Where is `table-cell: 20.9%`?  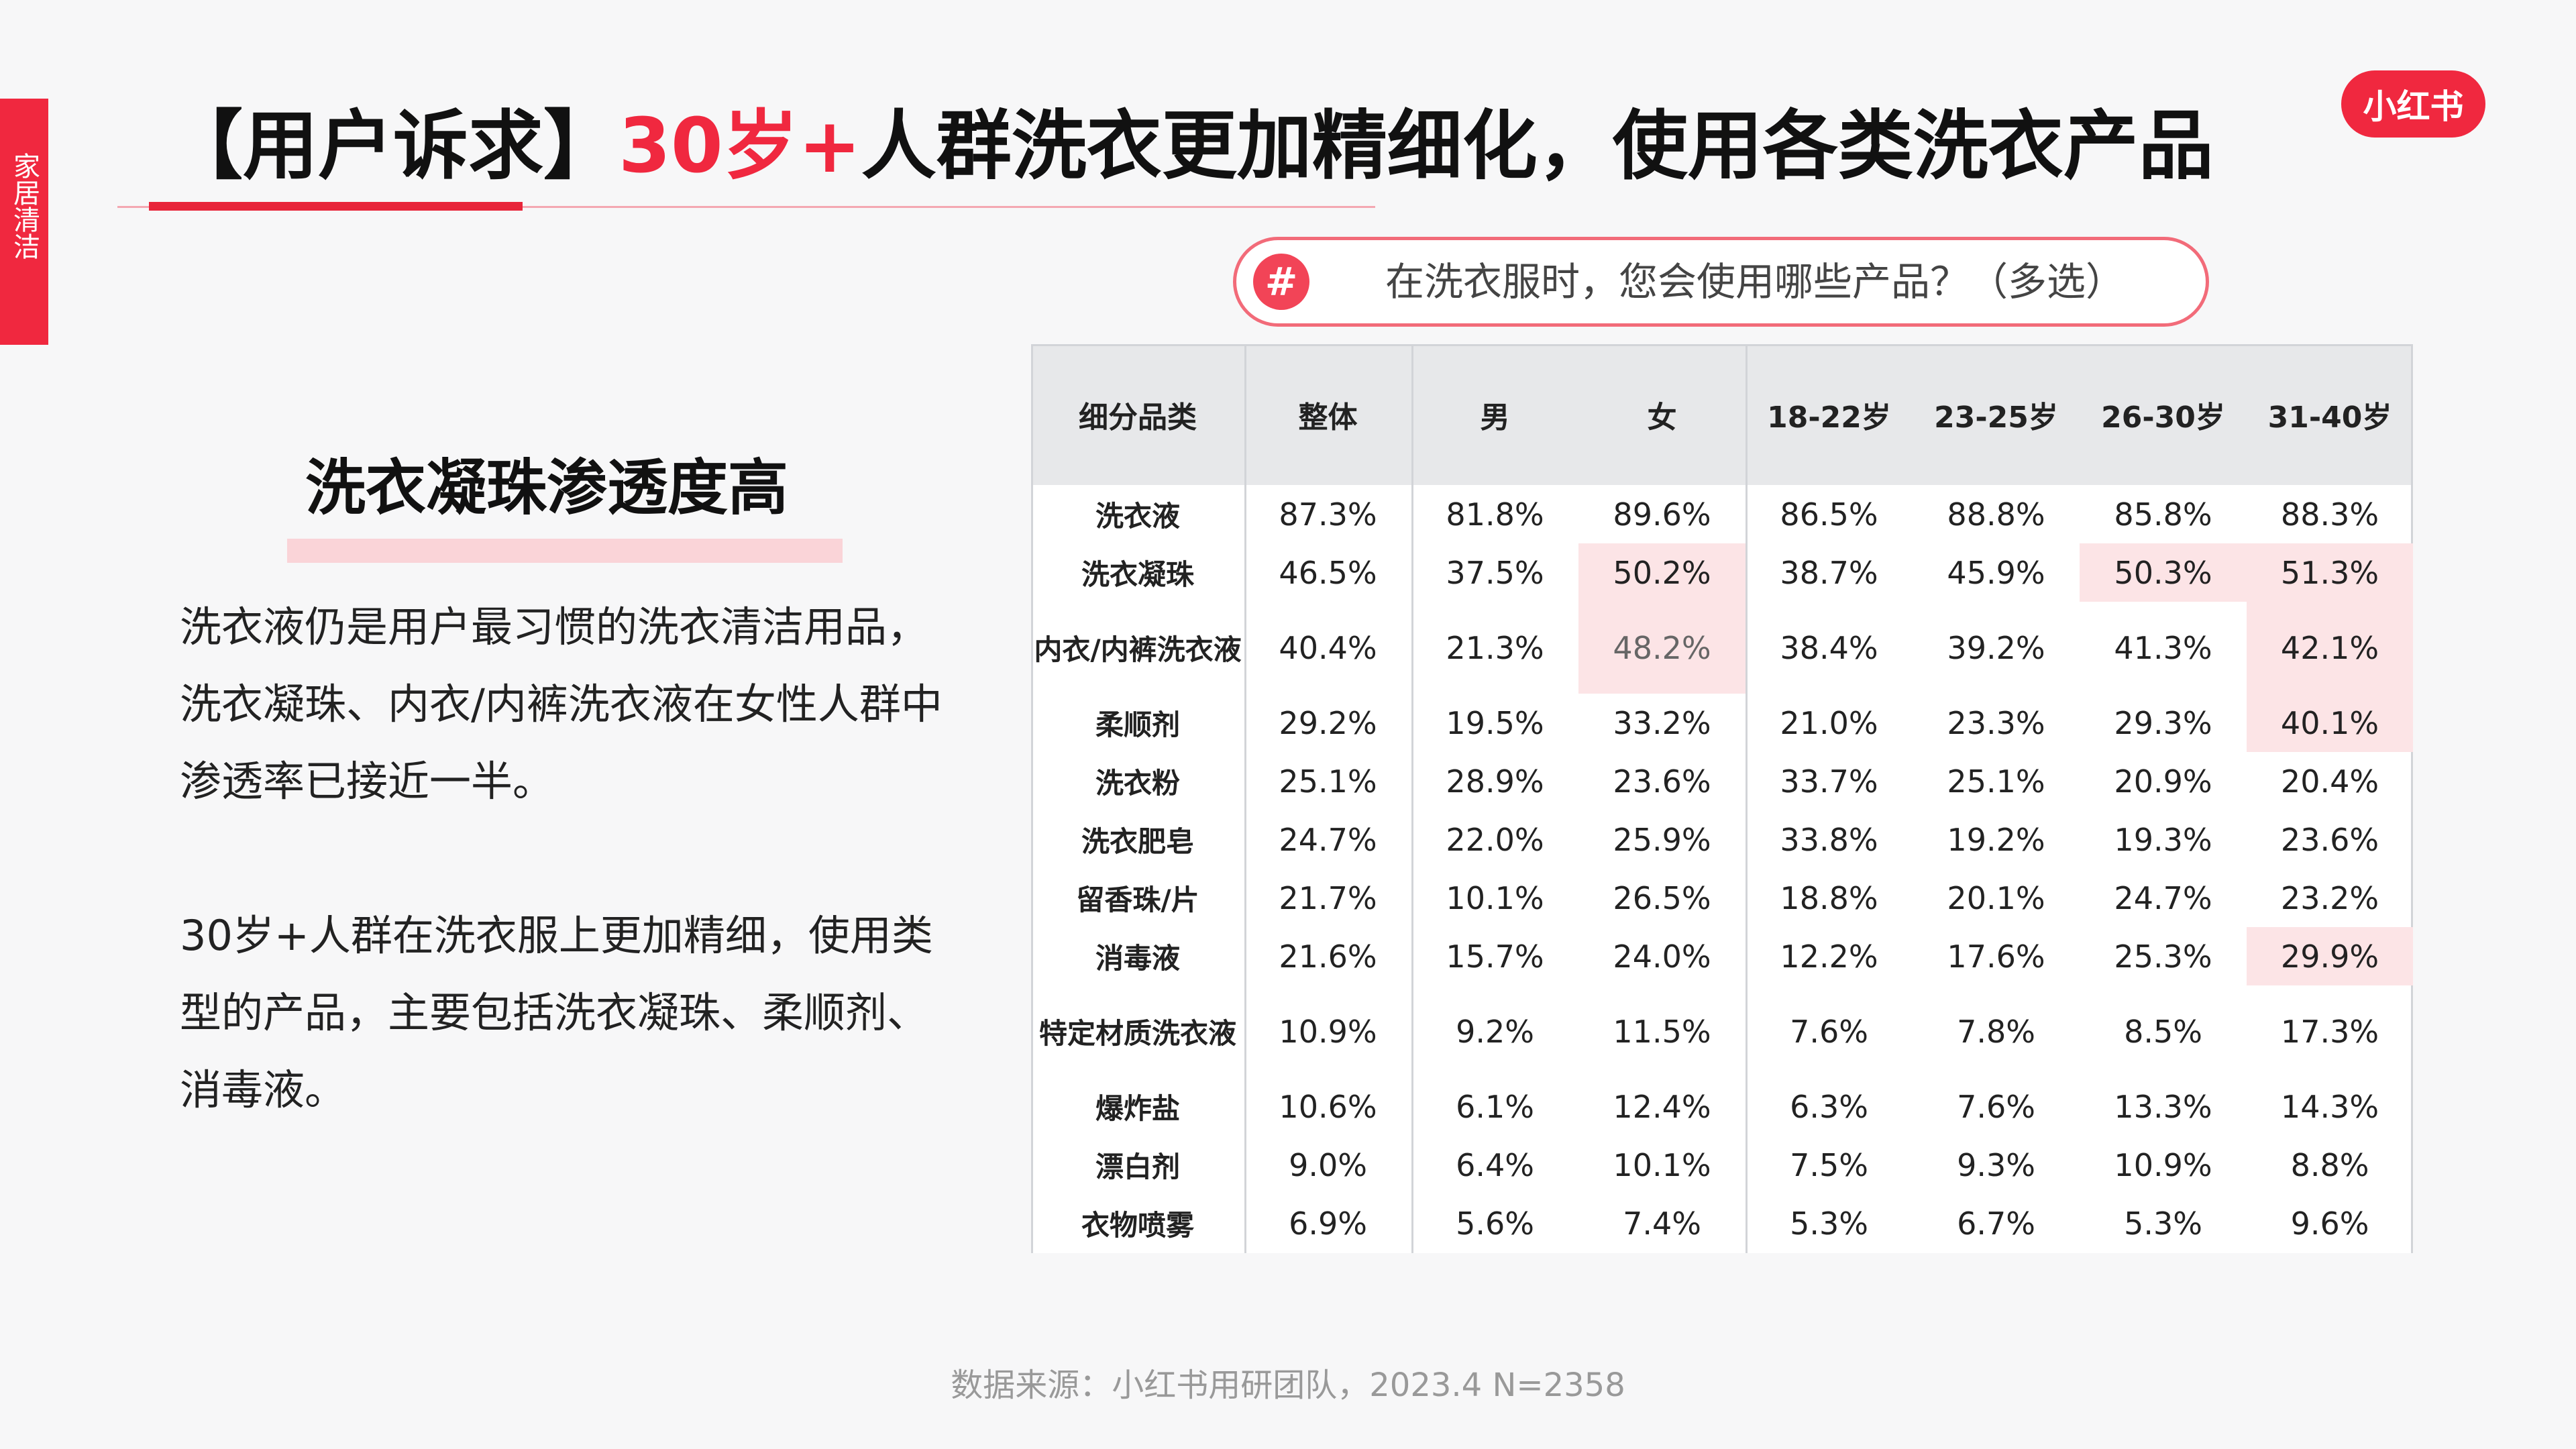
table-cell: 20.9% is located at coordinates (2163, 781).